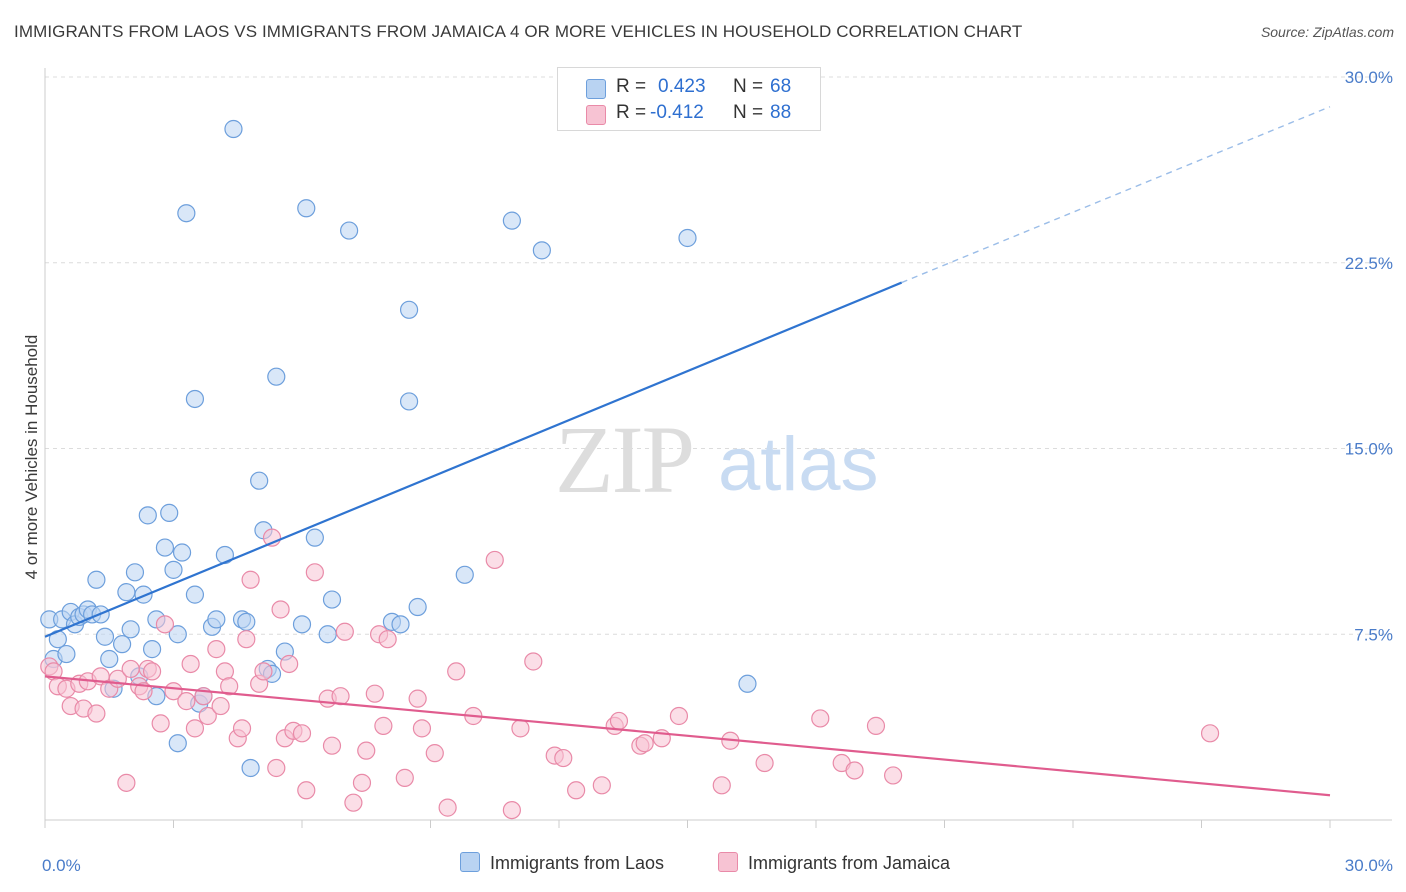  Describe the element at coordinates (781, 86) in the screenshot. I see `legend-n-value-laos: 68` at that location.